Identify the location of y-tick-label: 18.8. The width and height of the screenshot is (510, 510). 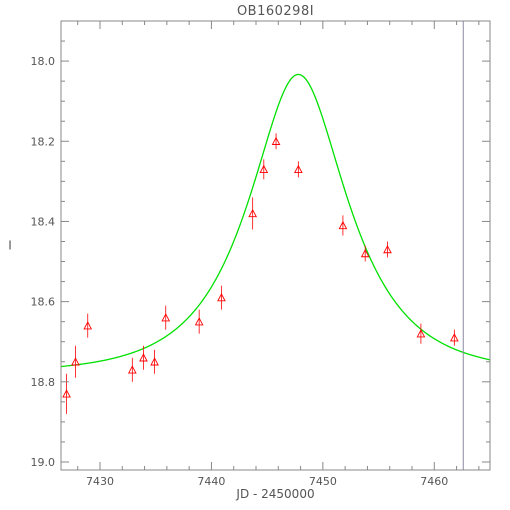
(43, 382).